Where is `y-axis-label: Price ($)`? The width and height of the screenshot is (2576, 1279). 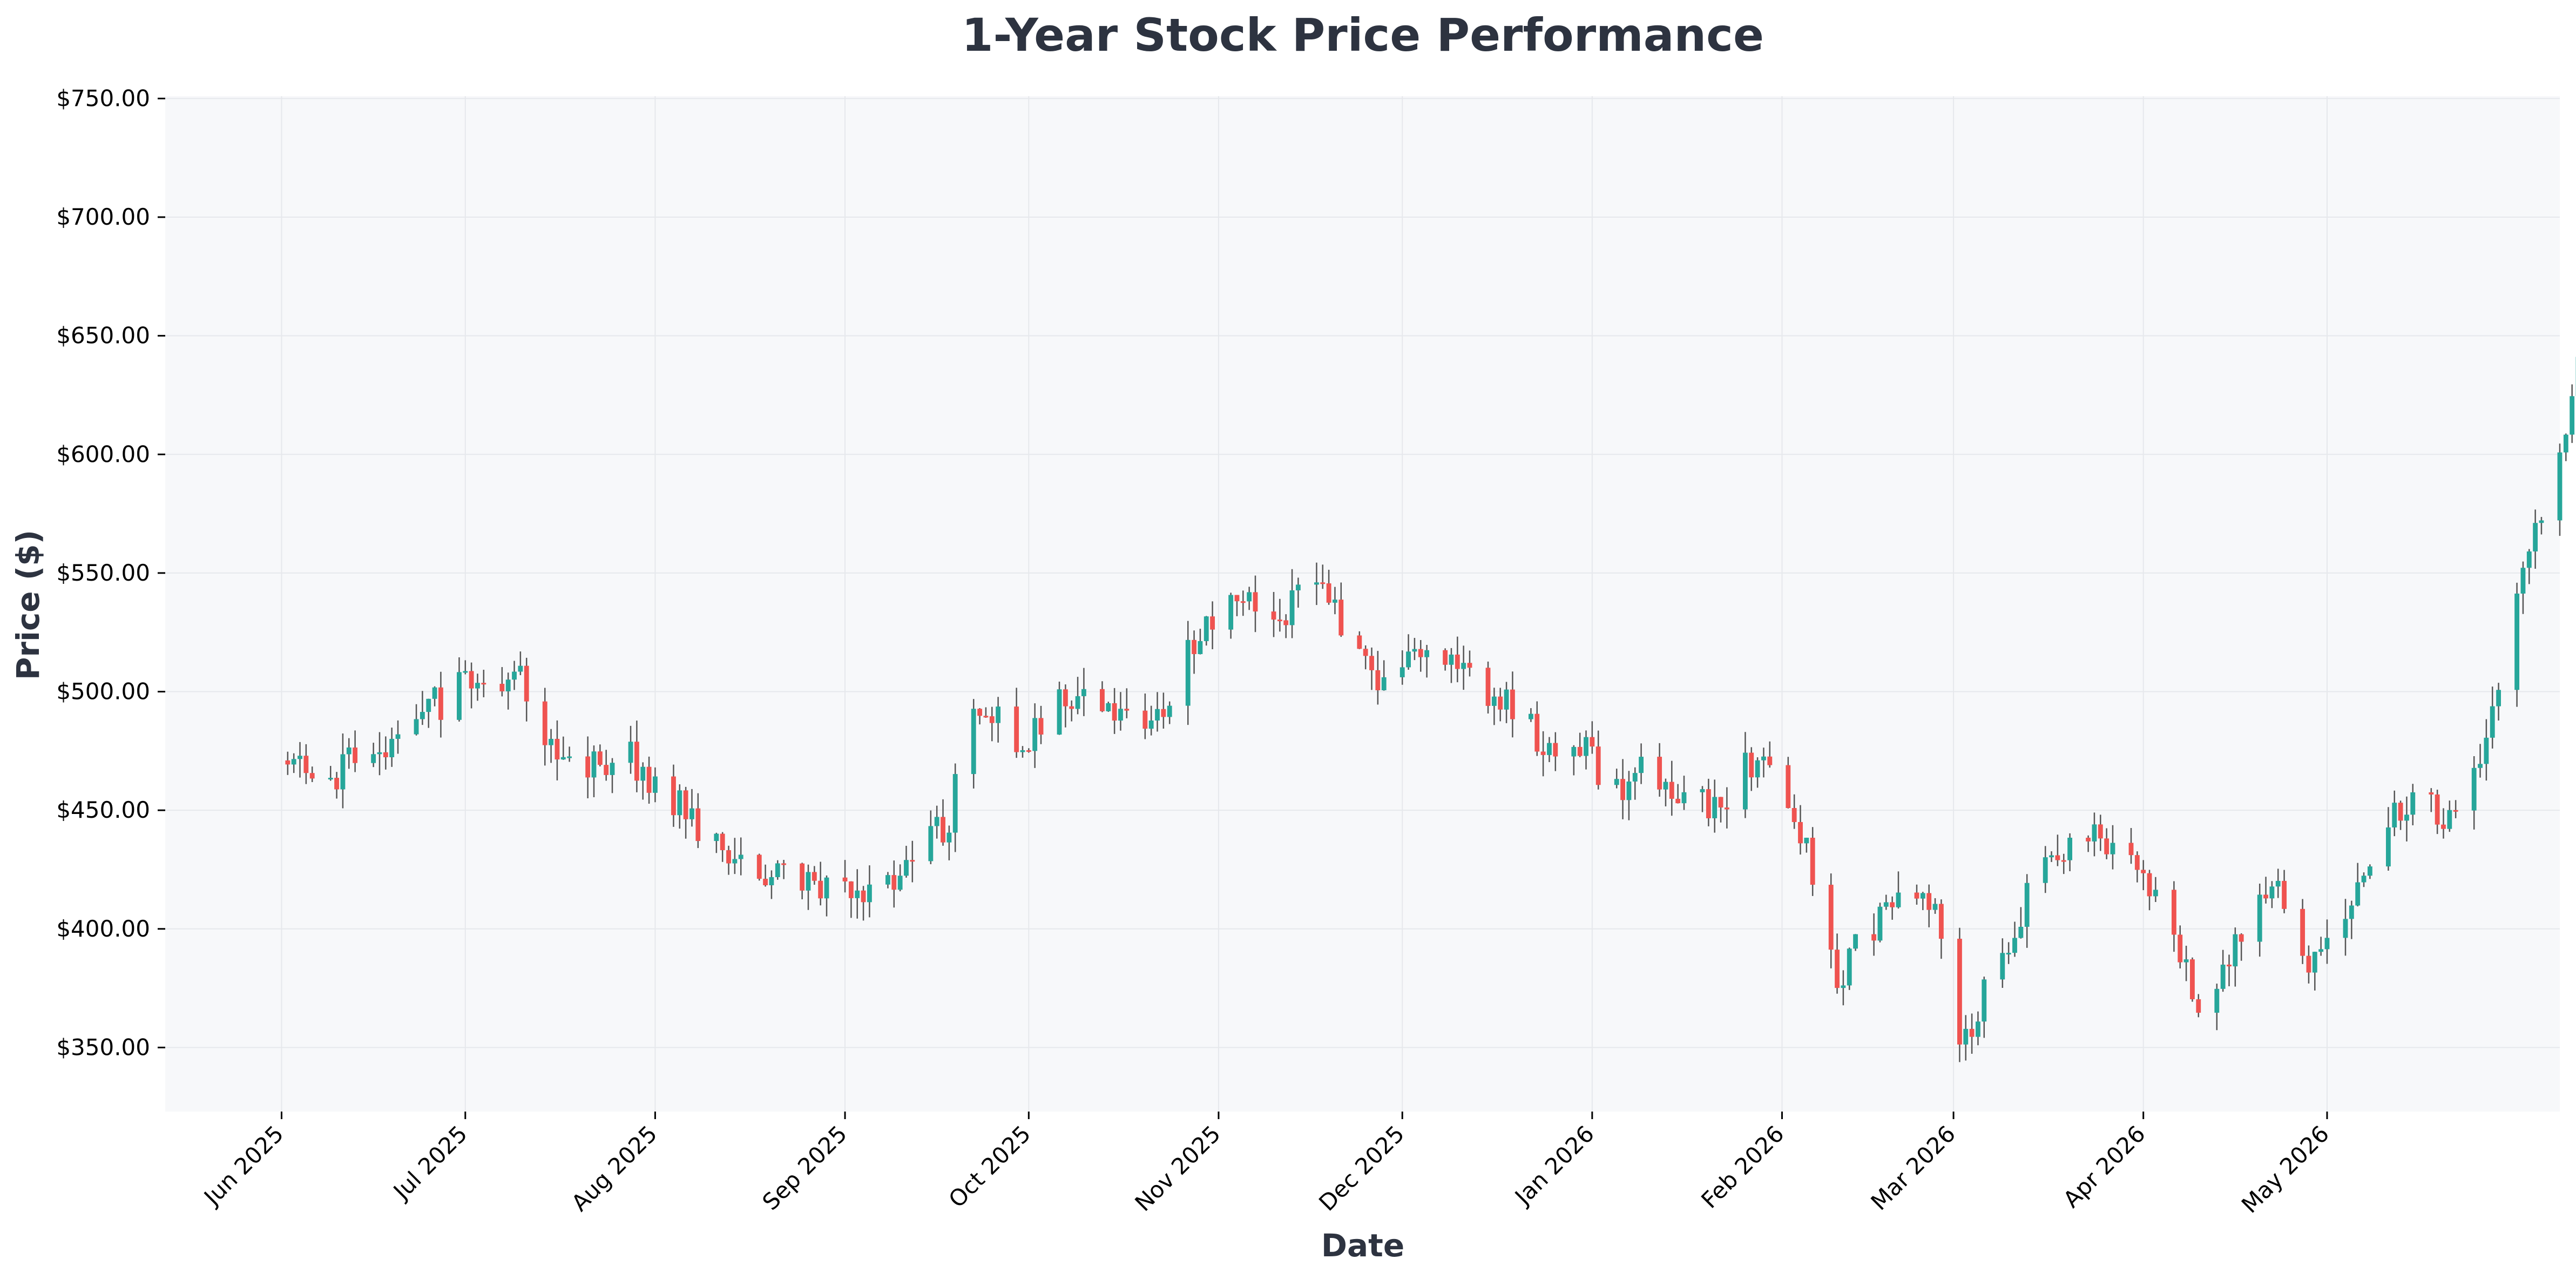 y-axis-label: Price ($) is located at coordinates (28, 605).